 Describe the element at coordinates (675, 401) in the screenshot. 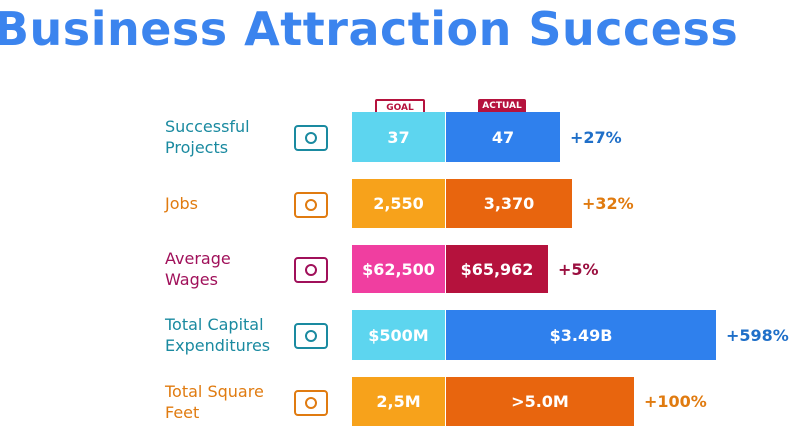

I see `change: +100%` at that location.